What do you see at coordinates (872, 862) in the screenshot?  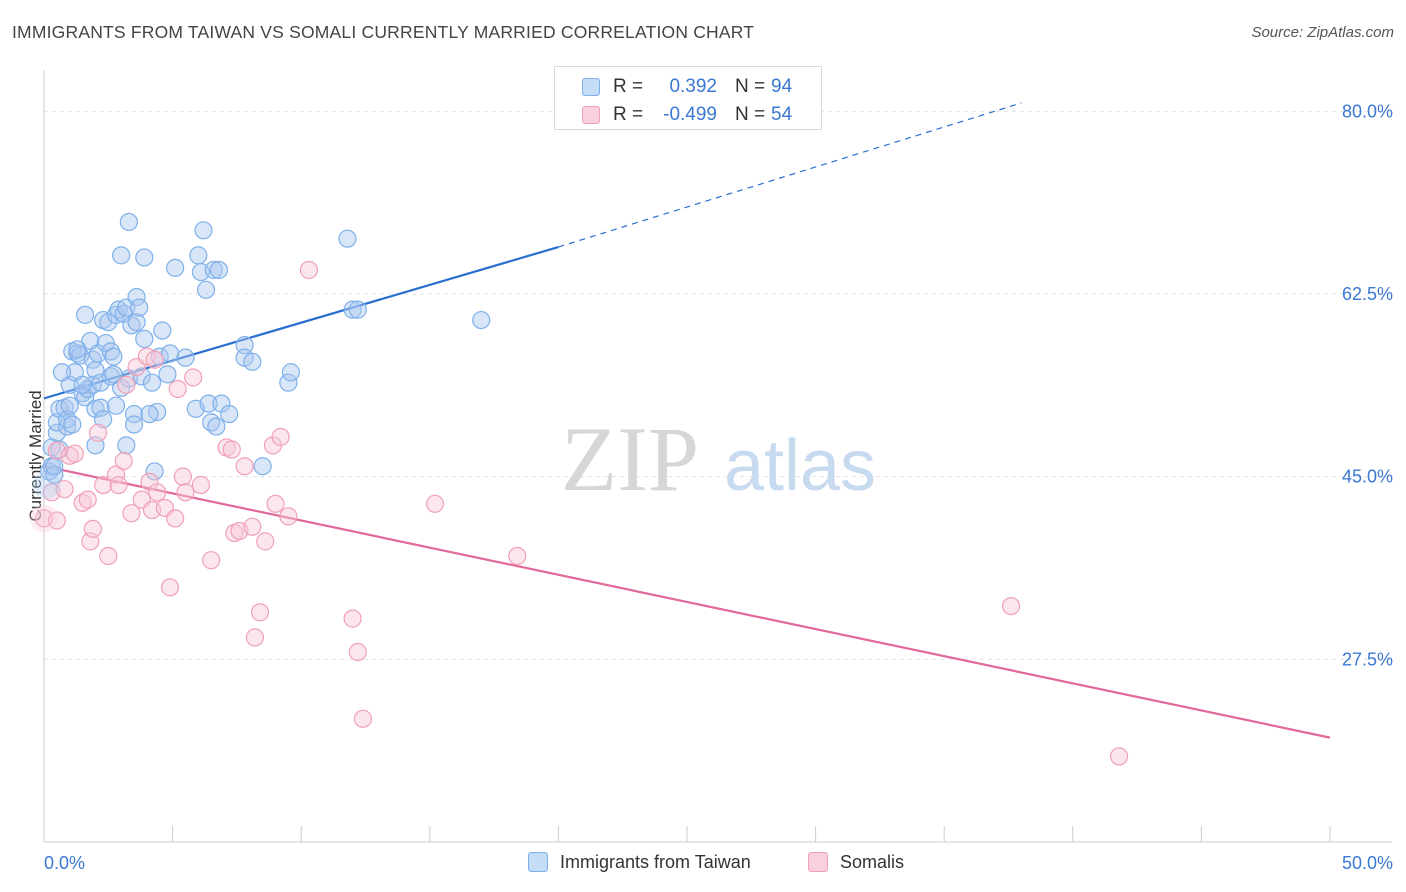 I see `legend-label: Somalis` at bounding box center [872, 862].